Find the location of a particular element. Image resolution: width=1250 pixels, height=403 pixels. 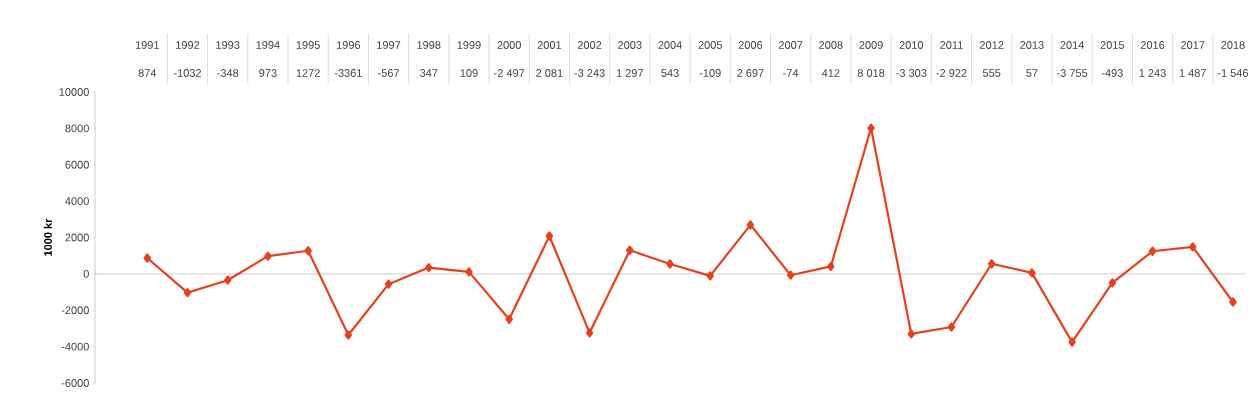

y-axis-title: 1000 kr is located at coordinates (47, 237).